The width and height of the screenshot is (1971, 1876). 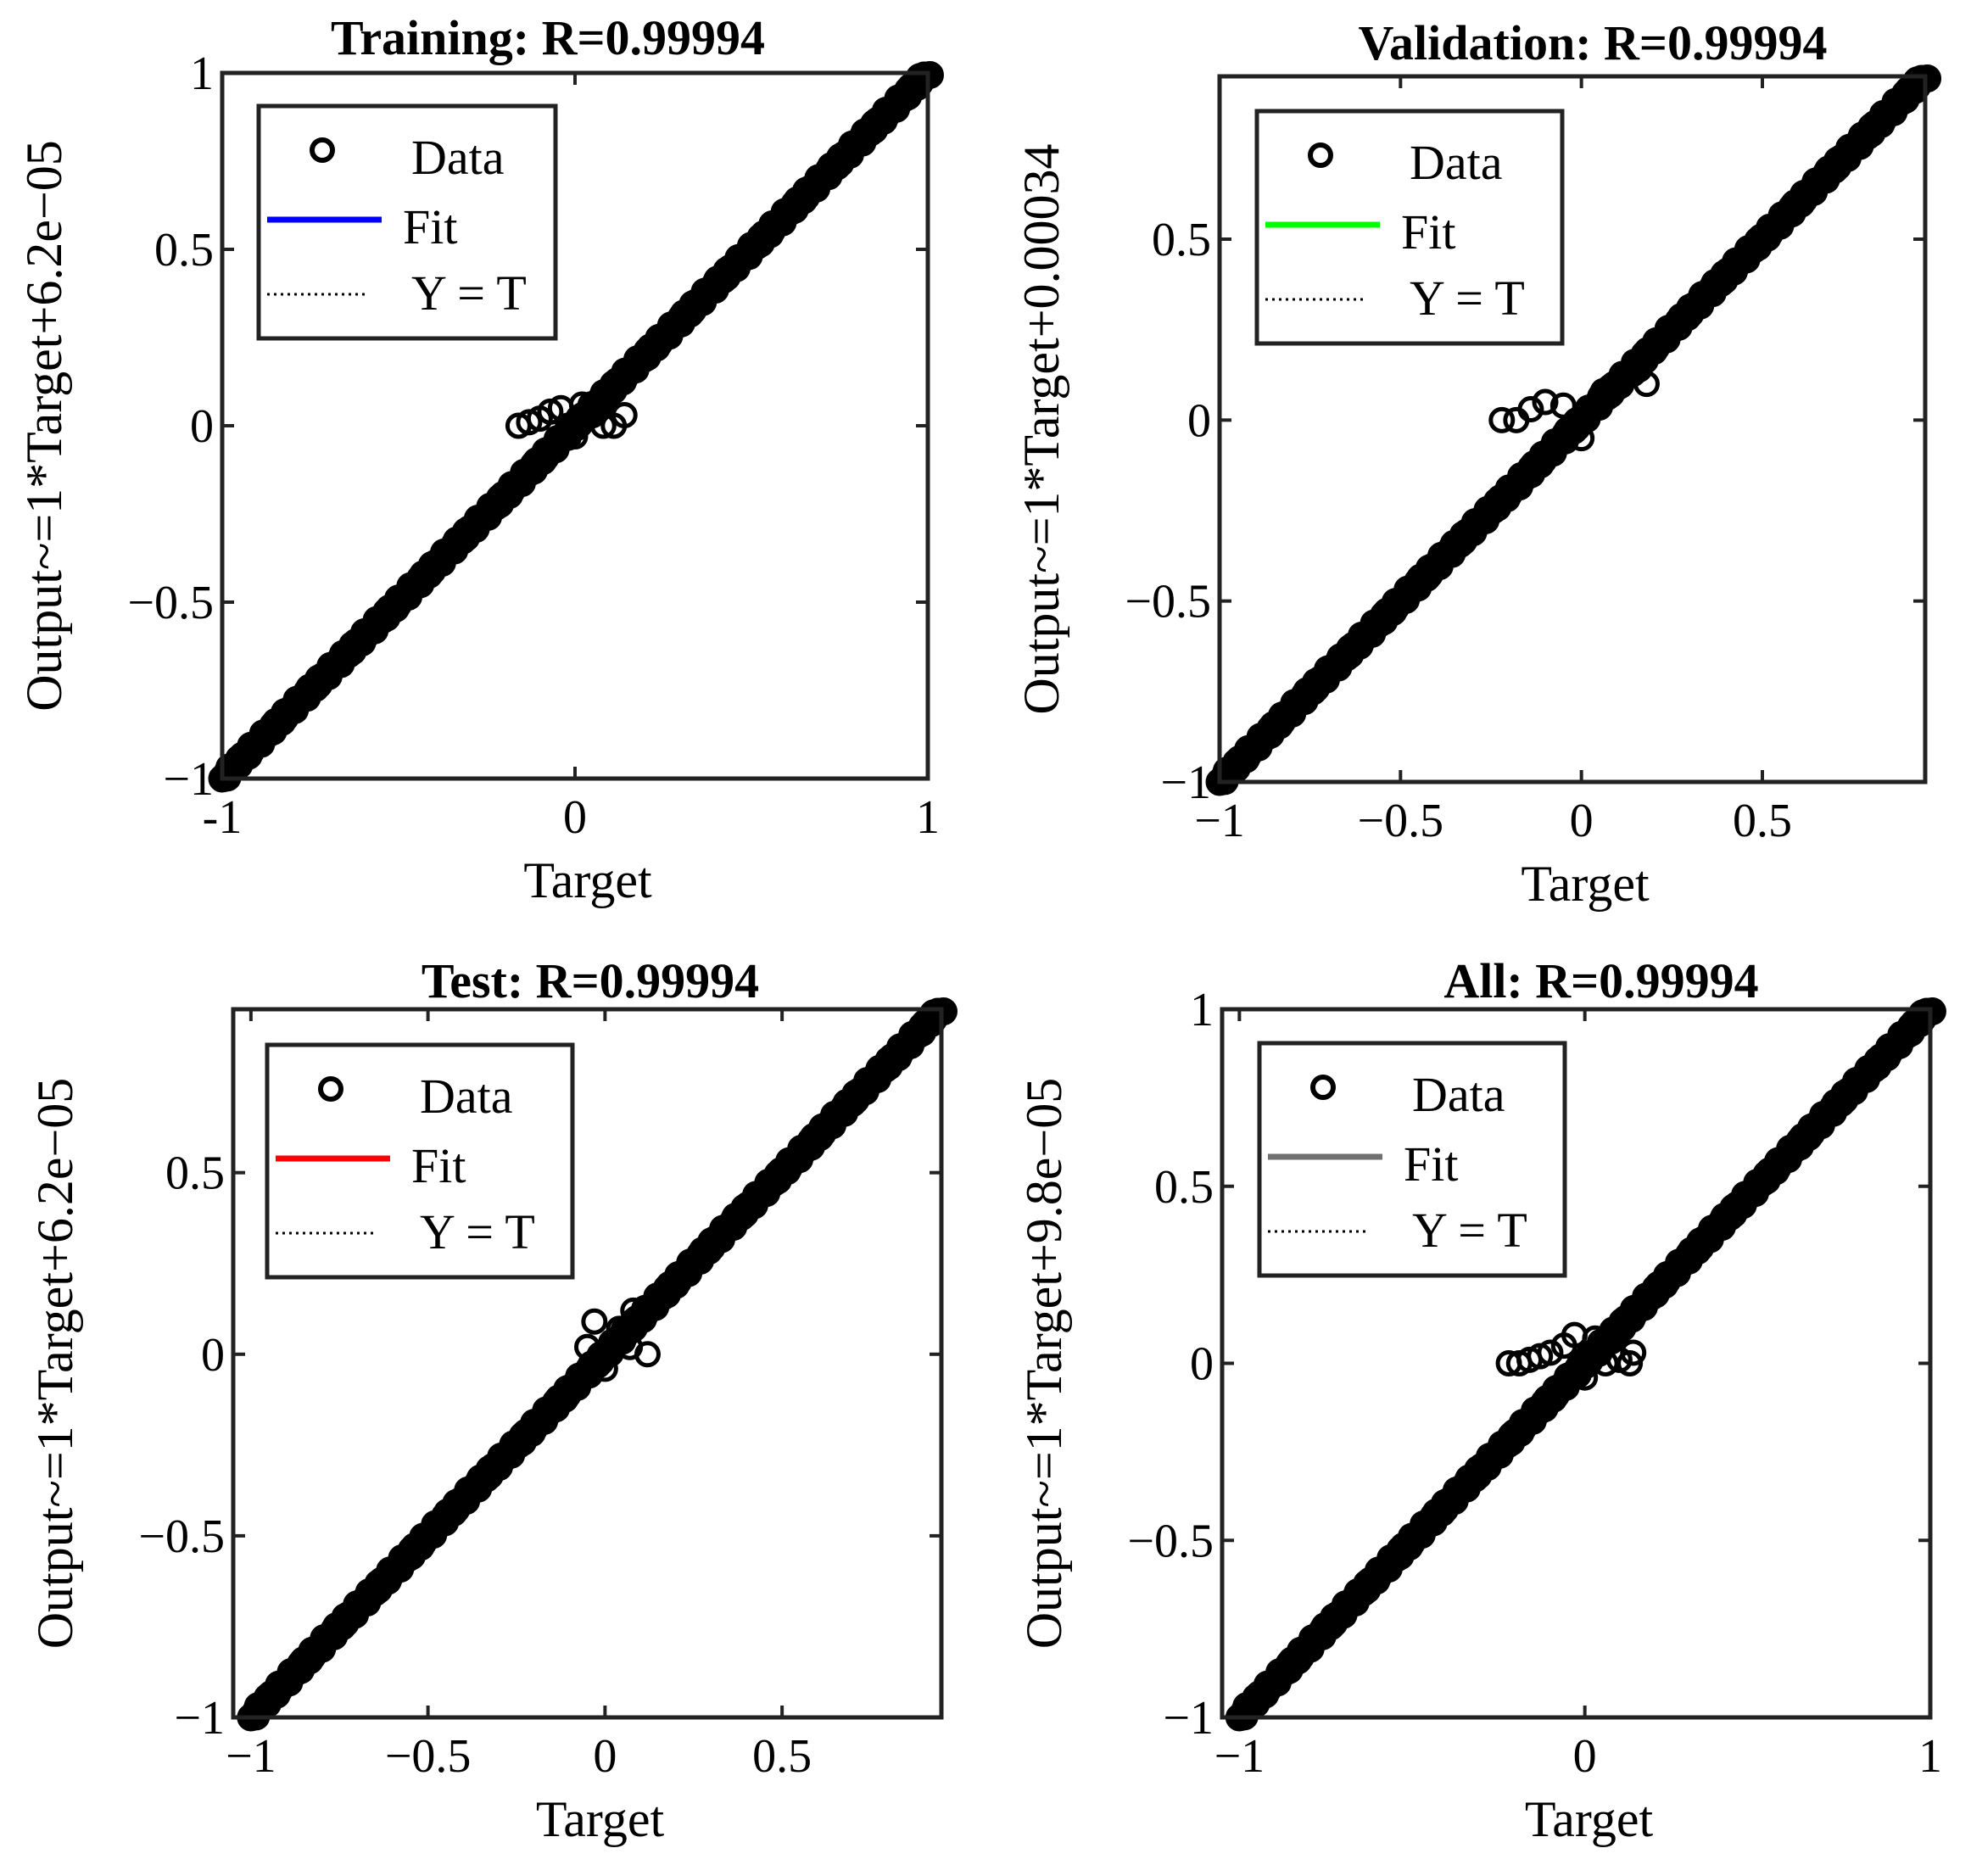 I want to click on x-tick-label: −0.5, so click(x=1401, y=821).